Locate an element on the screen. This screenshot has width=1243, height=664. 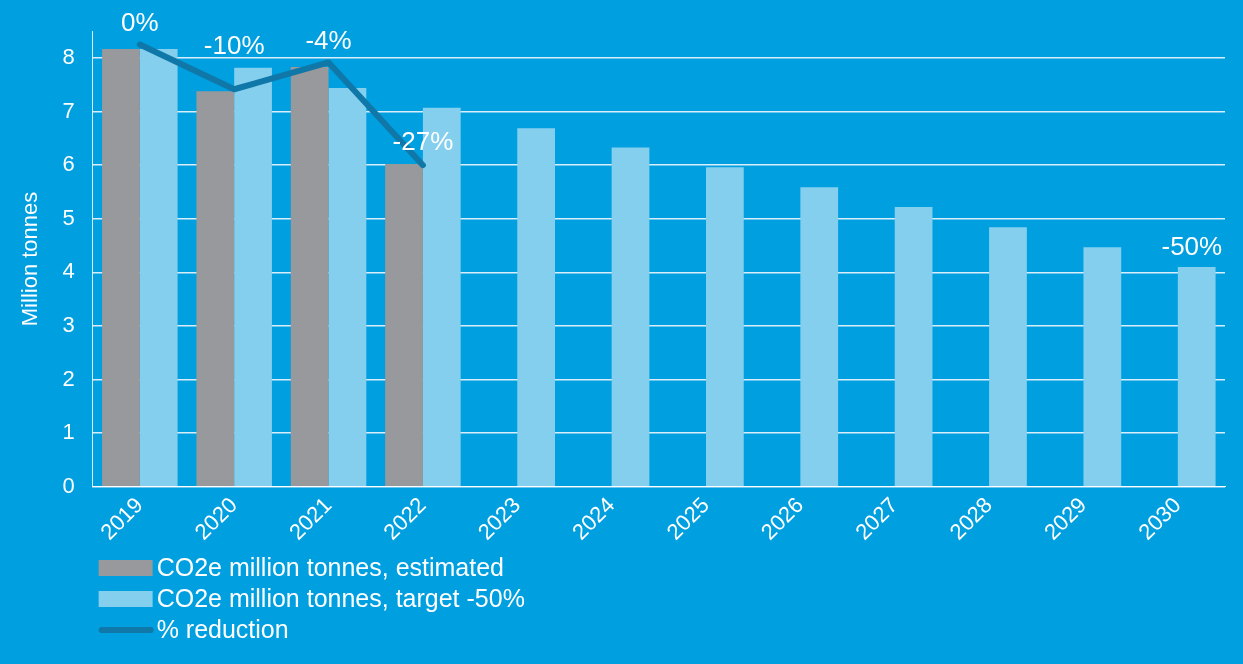
y-tick-label: 1 is located at coordinates (68, 432).